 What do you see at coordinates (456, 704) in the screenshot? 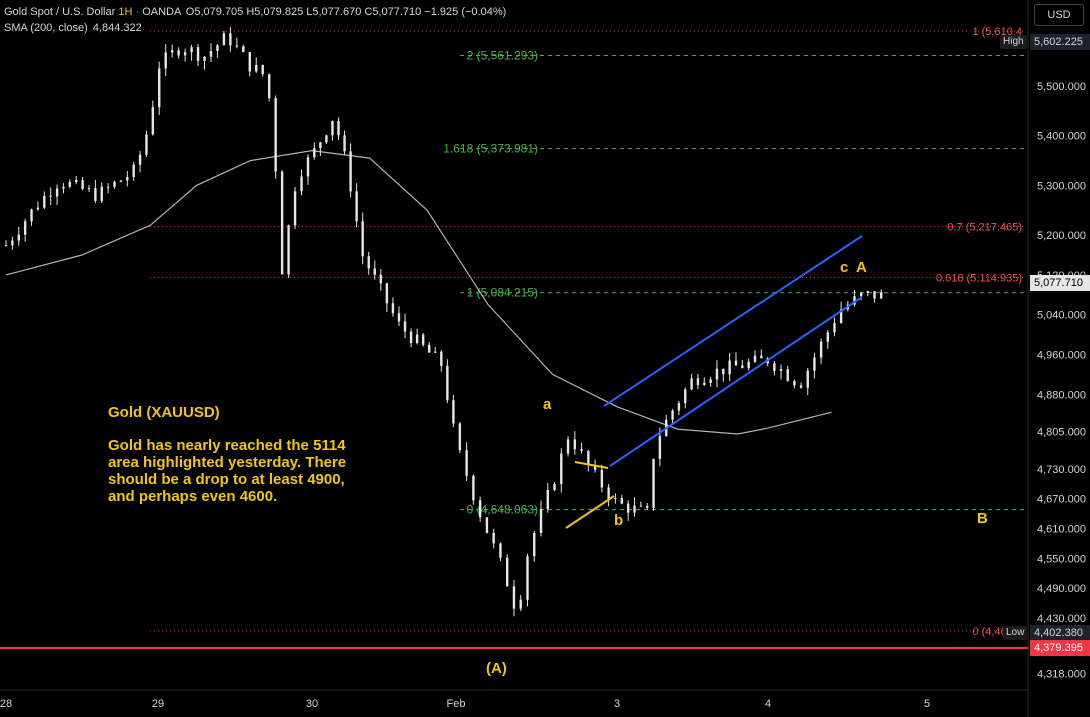
I see `x-tick-Feb: Feb` at bounding box center [456, 704].